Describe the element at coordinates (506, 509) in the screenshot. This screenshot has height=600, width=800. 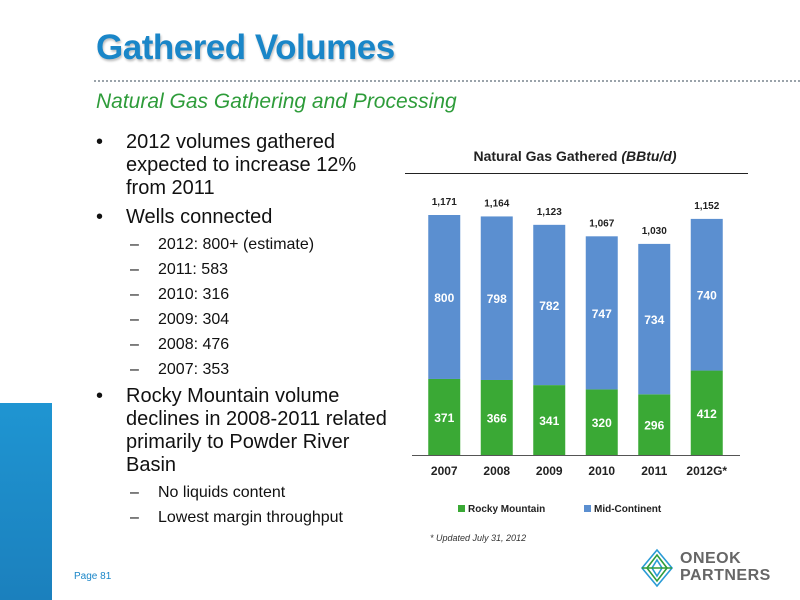
I see `legend-label-rocky-mountain: Rocky Mountain` at that location.